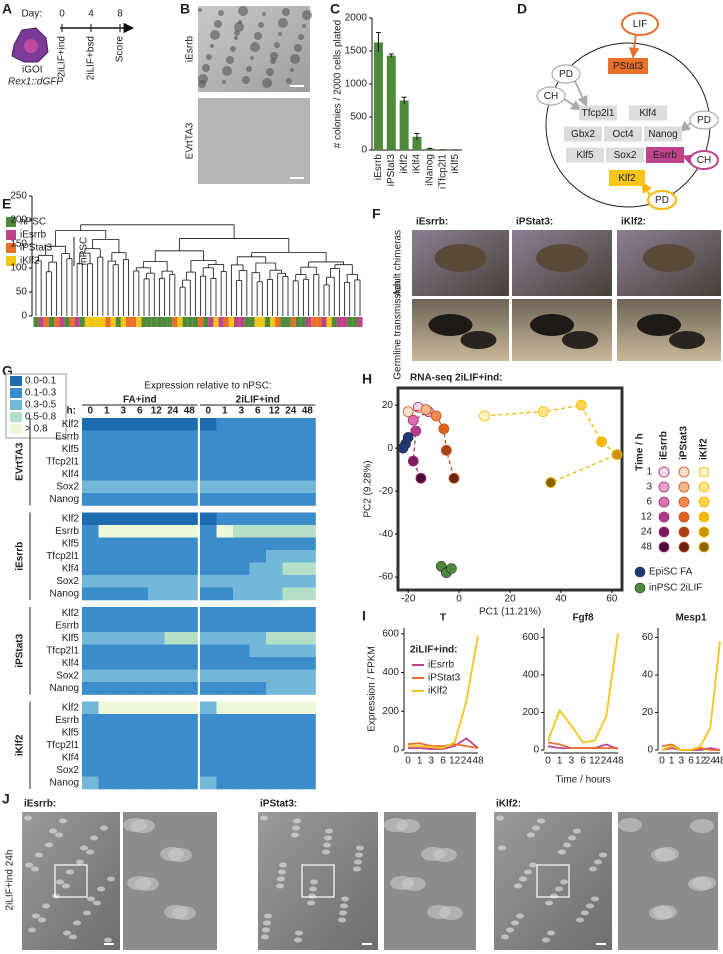 The height and width of the screenshot is (954, 723). Describe the element at coordinates (318, 881) in the screenshot. I see `zoom-box` at that location.